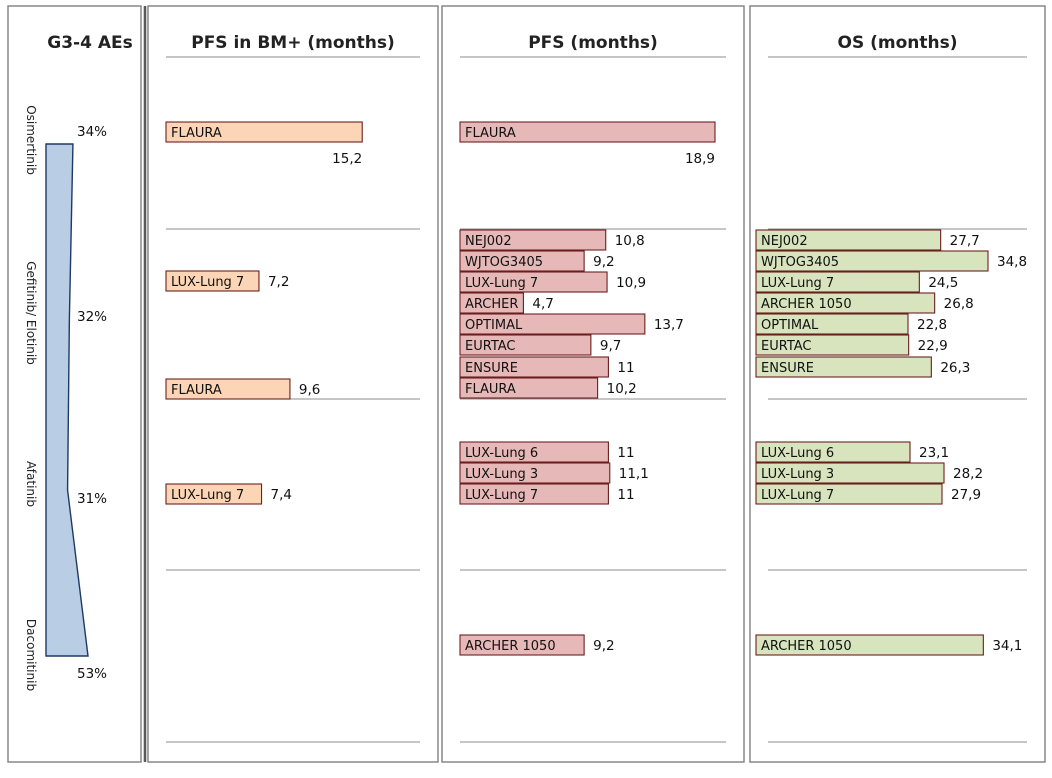 The height and width of the screenshot is (778, 1052). I want to click on panel-title: OS (months), so click(898, 43).